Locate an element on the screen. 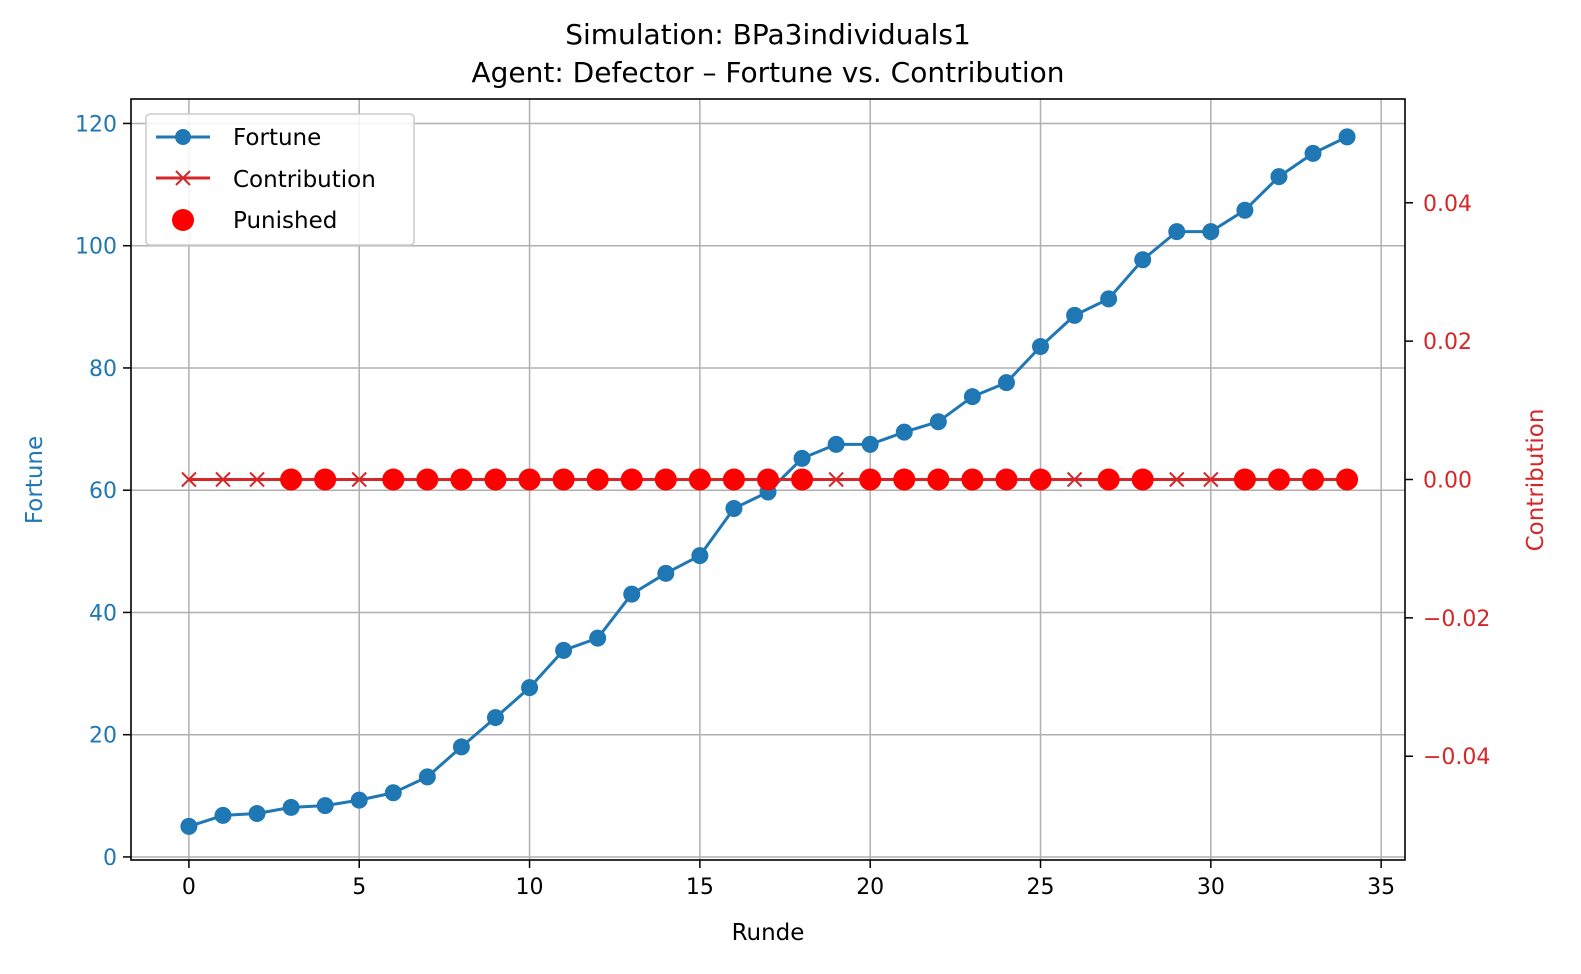 Image resolution: width=1581 pixels, height=974 pixels. y-right-axis-label: Contribution is located at coordinates (1536, 480).